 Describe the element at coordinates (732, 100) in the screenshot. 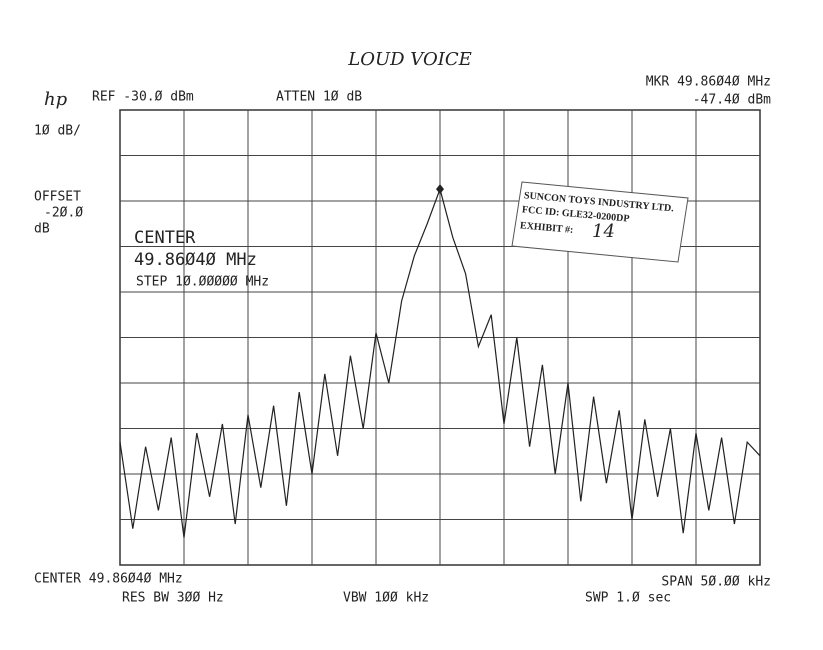

I see `annotation: -47.4Ø dBm` at that location.